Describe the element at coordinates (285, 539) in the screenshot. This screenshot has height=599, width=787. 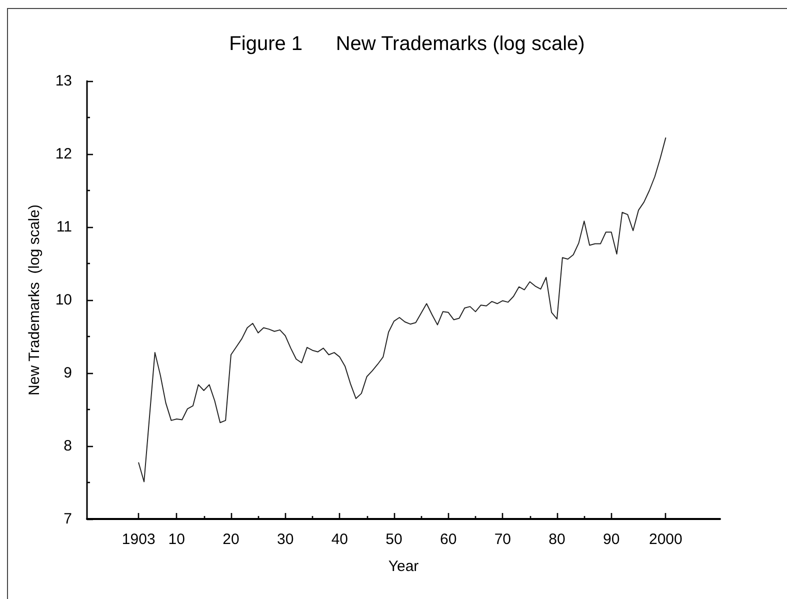
I see `x-tick-label: 30` at that location.